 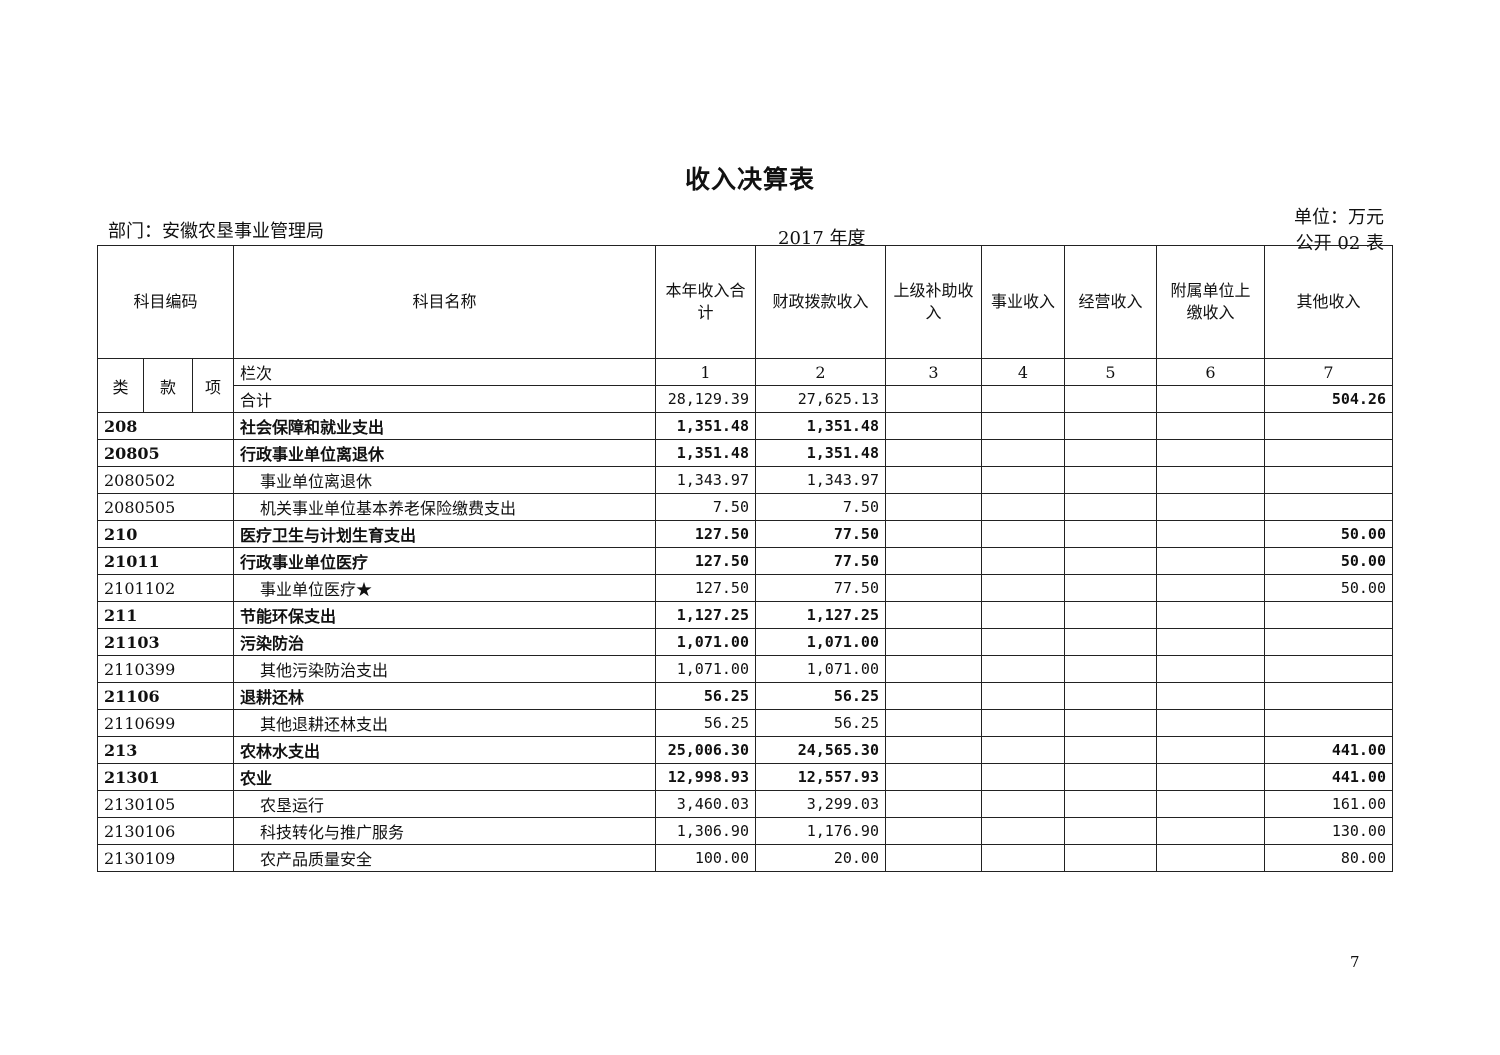 What do you see at coordinates (216, 231) in the screenshot?
I see `department: 部门：安徽农垦事业管理局` at bounding box center [216, 231].